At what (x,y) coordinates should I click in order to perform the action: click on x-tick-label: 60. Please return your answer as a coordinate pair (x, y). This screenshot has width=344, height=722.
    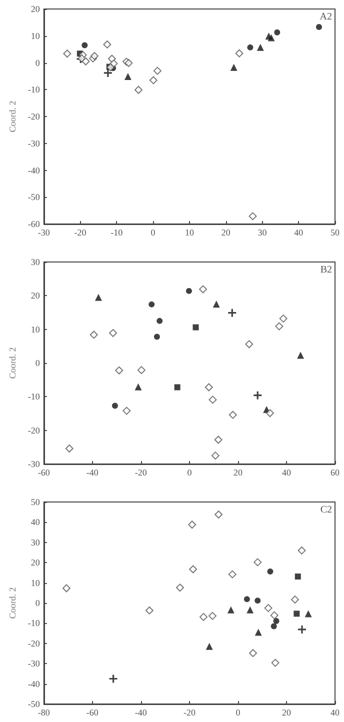
    Looking at the image, I should click on (335, 473).